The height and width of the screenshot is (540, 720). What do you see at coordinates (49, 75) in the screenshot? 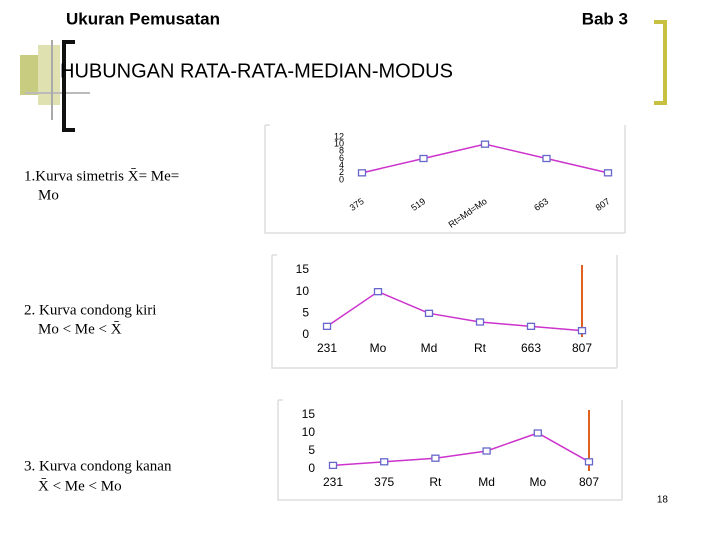
I see `decor` at bounding box center [49, 75].